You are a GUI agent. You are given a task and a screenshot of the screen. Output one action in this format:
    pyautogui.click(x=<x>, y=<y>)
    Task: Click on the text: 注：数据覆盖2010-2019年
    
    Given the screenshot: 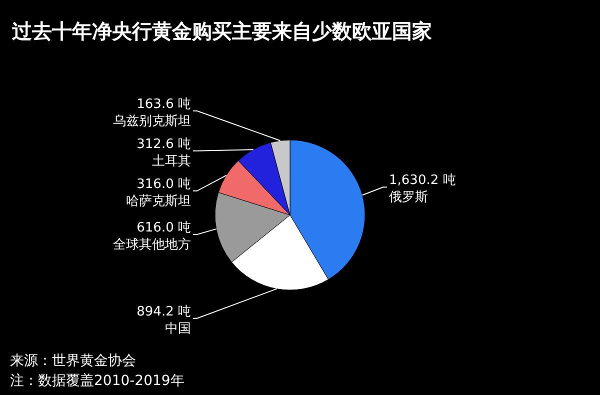 What is the action you would take?
    pyautogui.click(x=97, y=381)
    